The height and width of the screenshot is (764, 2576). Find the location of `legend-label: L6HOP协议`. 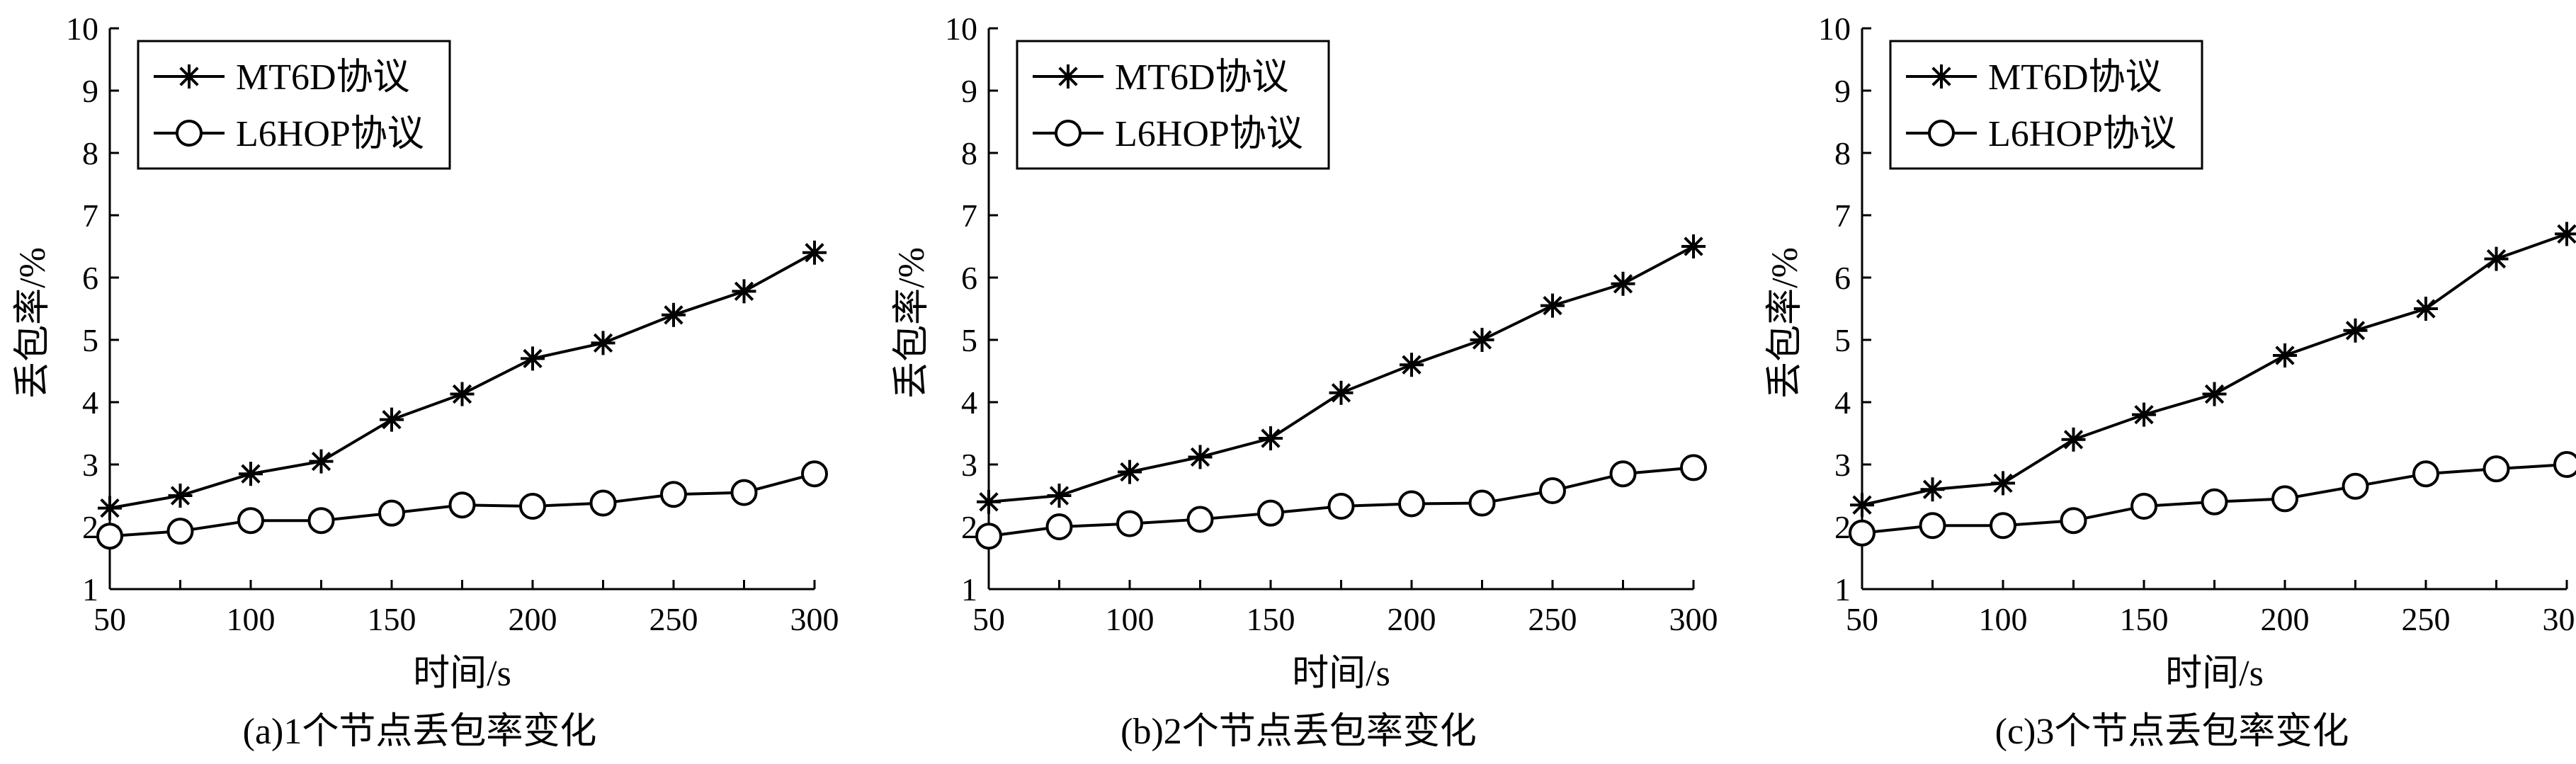

legend-label: L6HOP协议 is located at coordinates (1209, 134).